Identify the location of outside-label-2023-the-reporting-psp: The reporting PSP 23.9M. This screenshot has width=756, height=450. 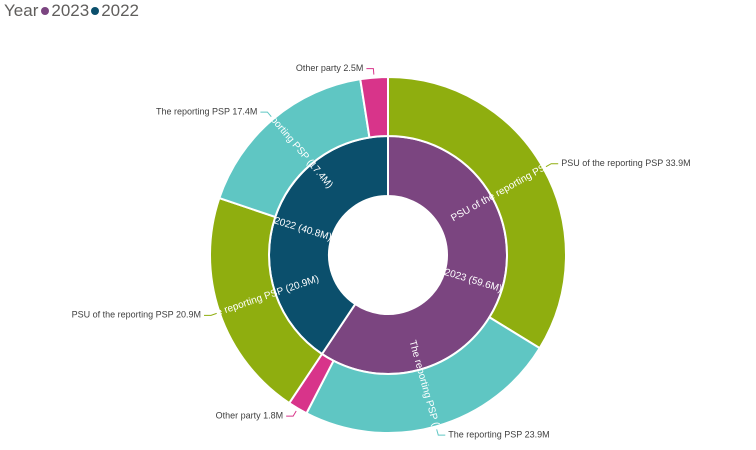
(498, 434).